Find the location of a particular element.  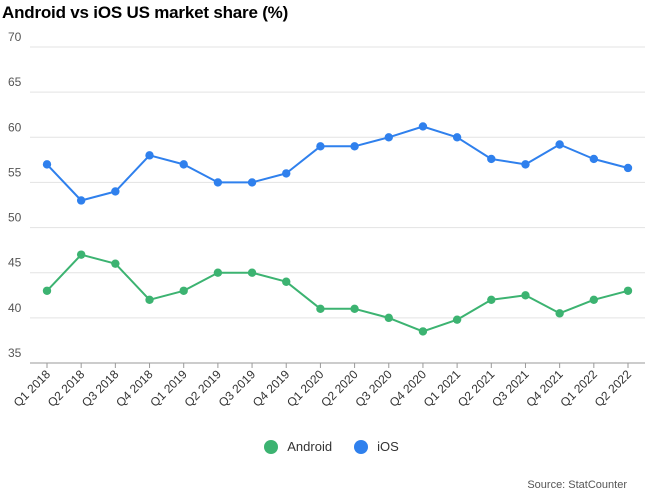

android-series-line is located at coordinates (337, 293).